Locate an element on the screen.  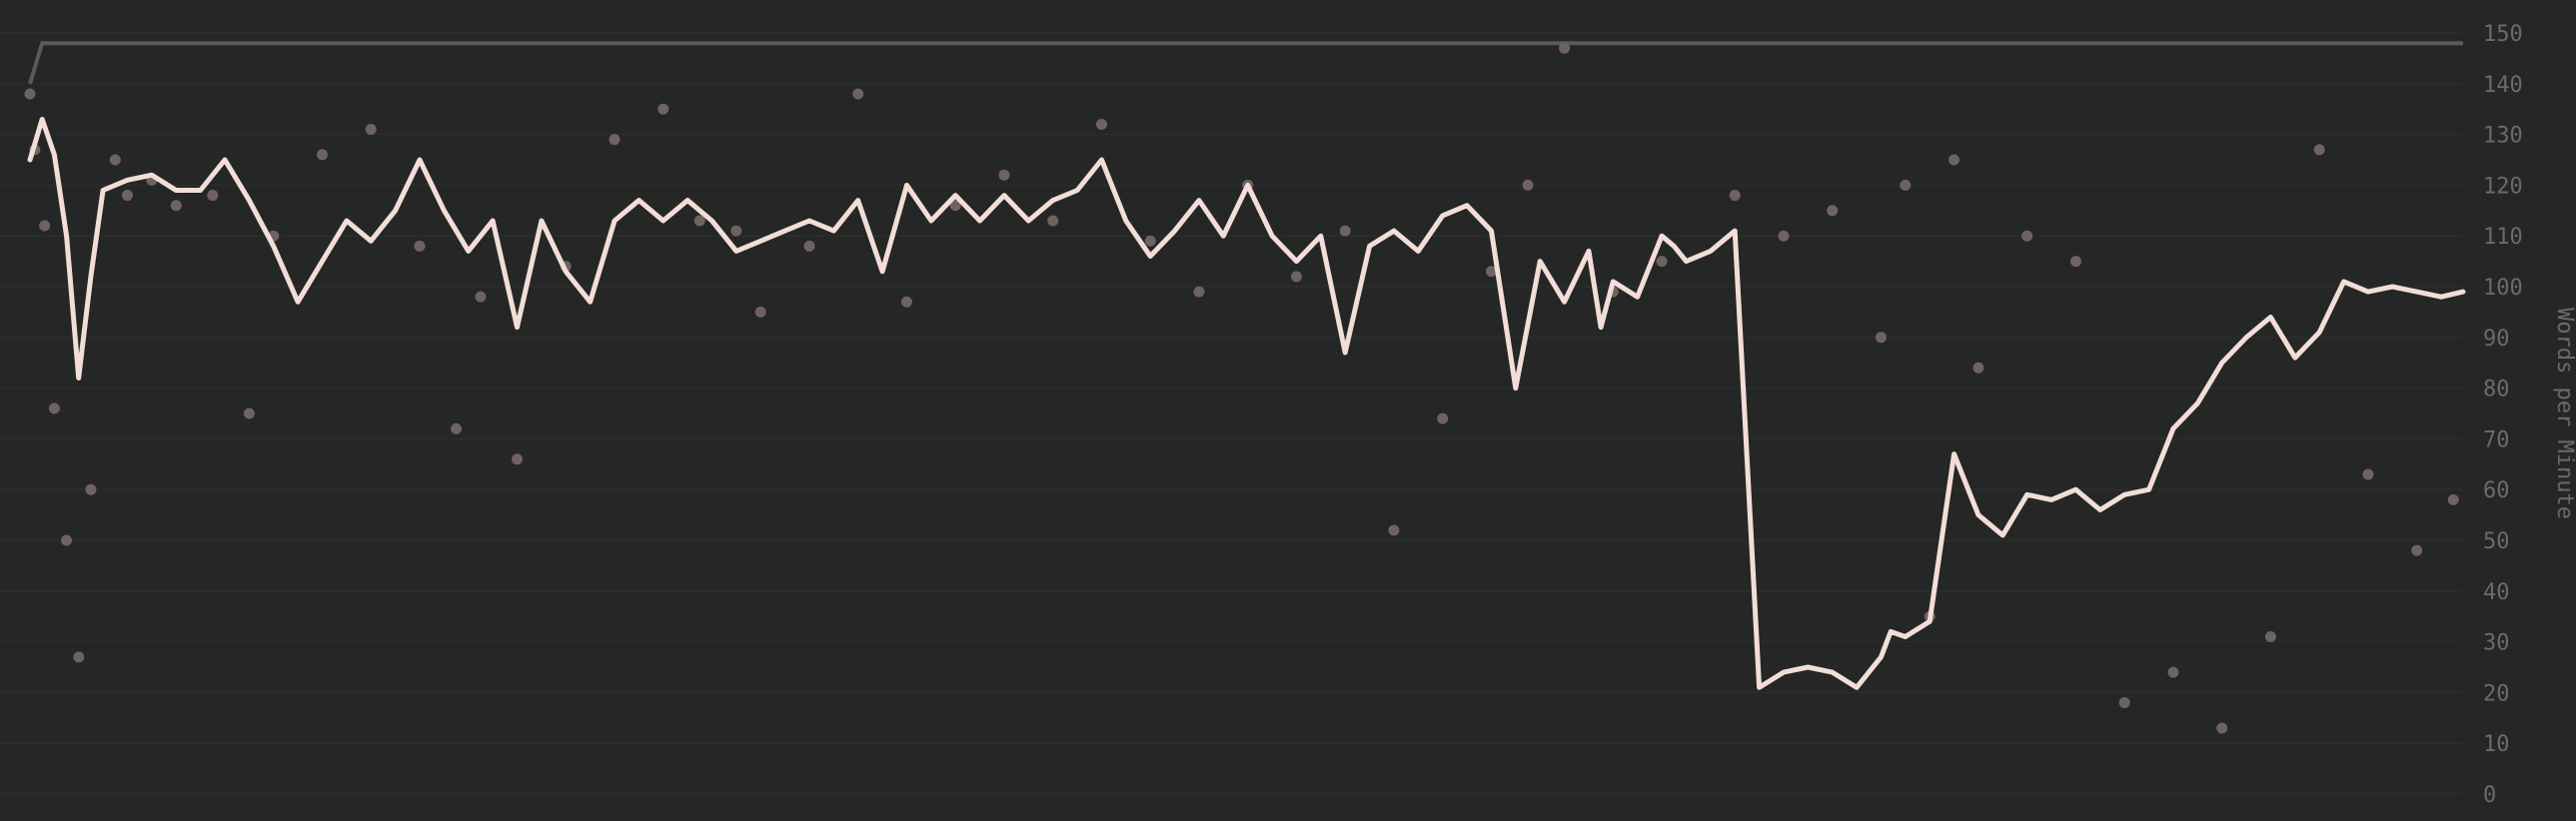
y-axis-ticks: 0 10 20 30 40 50 60 70 80 90 100 110 120 130 140 150 is located at coordinates (2503, 415).